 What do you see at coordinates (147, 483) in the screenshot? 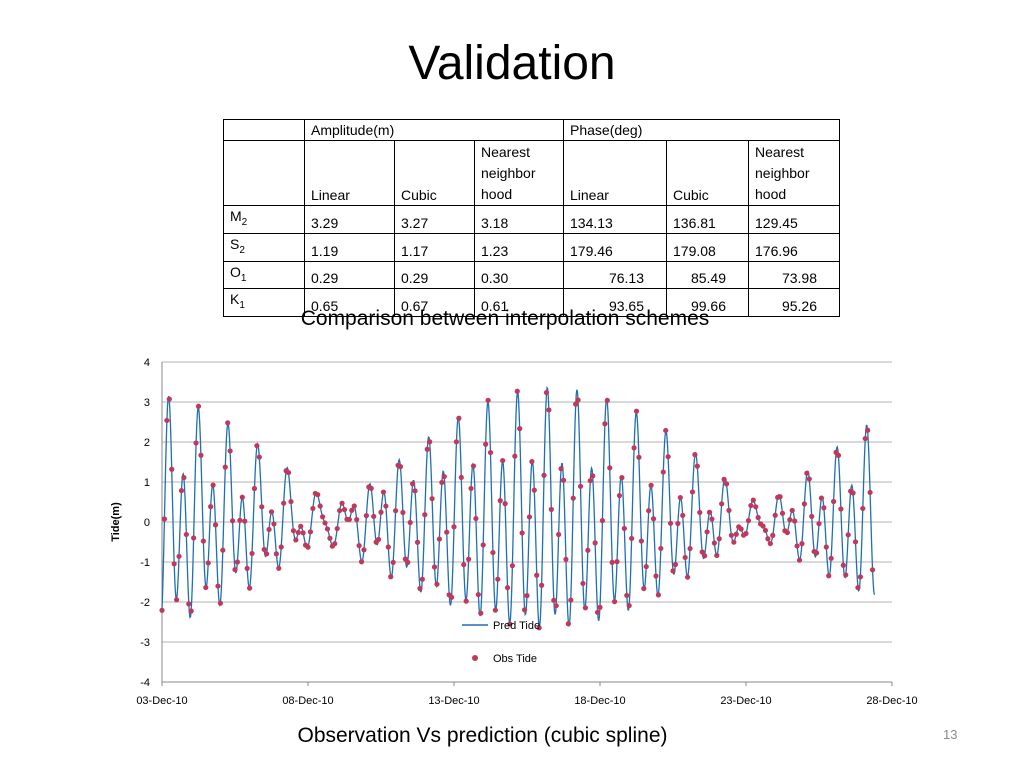
I see `y-tick-label: 1` at bounding box center [147, 483].